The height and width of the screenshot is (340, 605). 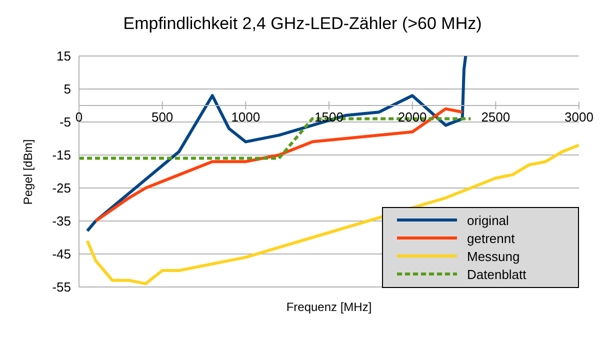 What do you see at coordinates (493, 256) in the screenshot?
I see `legend-label: Messung` at bounding box center [493, 256].